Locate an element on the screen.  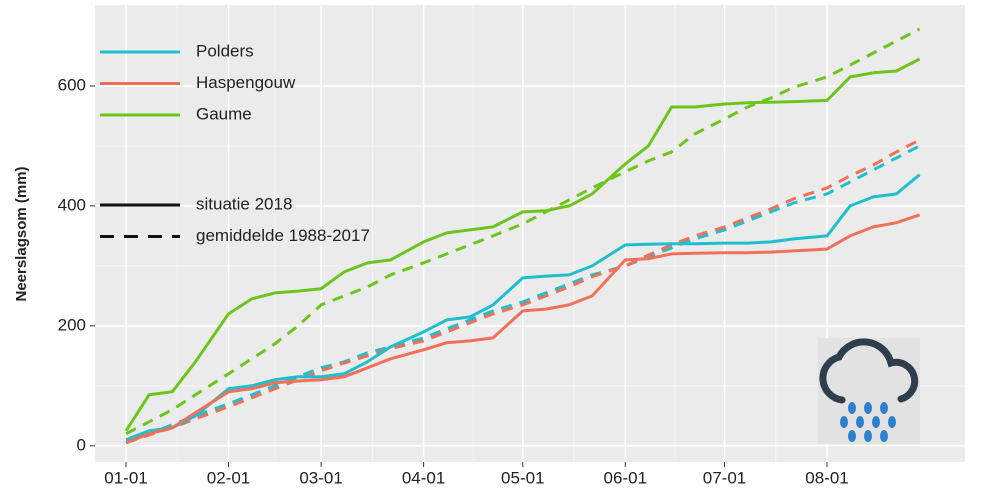
y-tick-label: 600 is located at coordinates (72, 84).